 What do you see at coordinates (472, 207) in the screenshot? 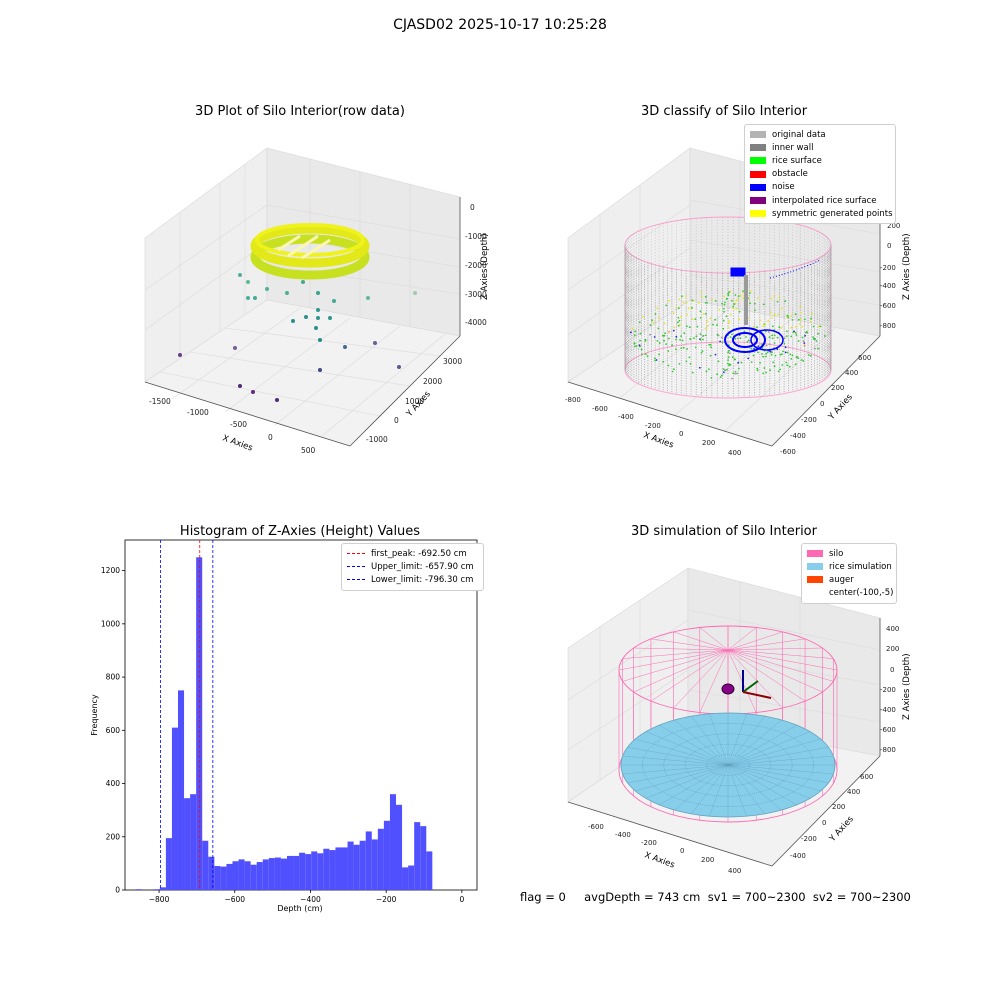
I see `raw-ztick: 0` at bounding box center [472, 207].